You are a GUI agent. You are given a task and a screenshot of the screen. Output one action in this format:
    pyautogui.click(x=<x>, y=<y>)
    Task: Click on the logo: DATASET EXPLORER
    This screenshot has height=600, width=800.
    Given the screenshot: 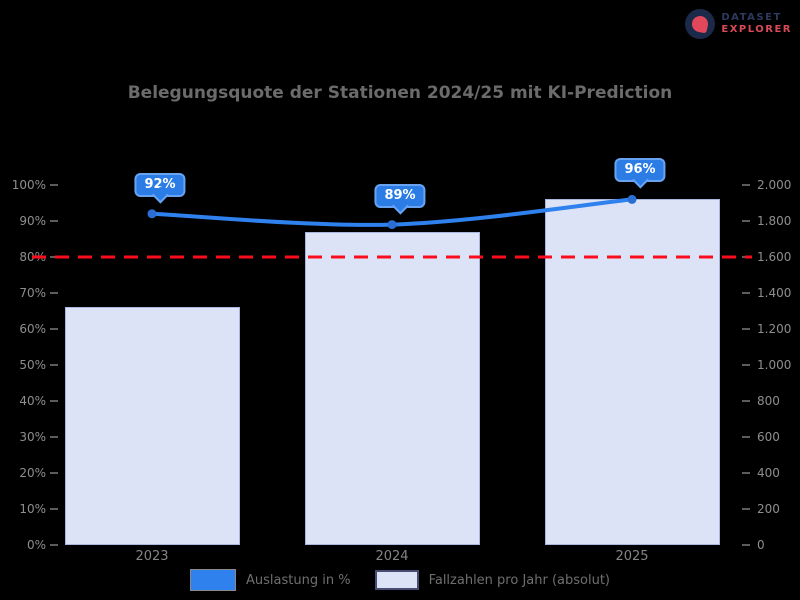 What is the action you would take?
    pyautogui.click(x=738, y=24)
    